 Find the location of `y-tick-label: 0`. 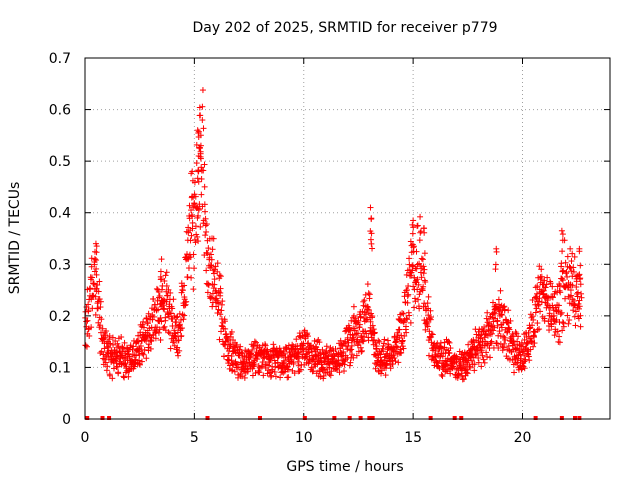

y-tick-label: 0 is located at coordinates (66, 420).